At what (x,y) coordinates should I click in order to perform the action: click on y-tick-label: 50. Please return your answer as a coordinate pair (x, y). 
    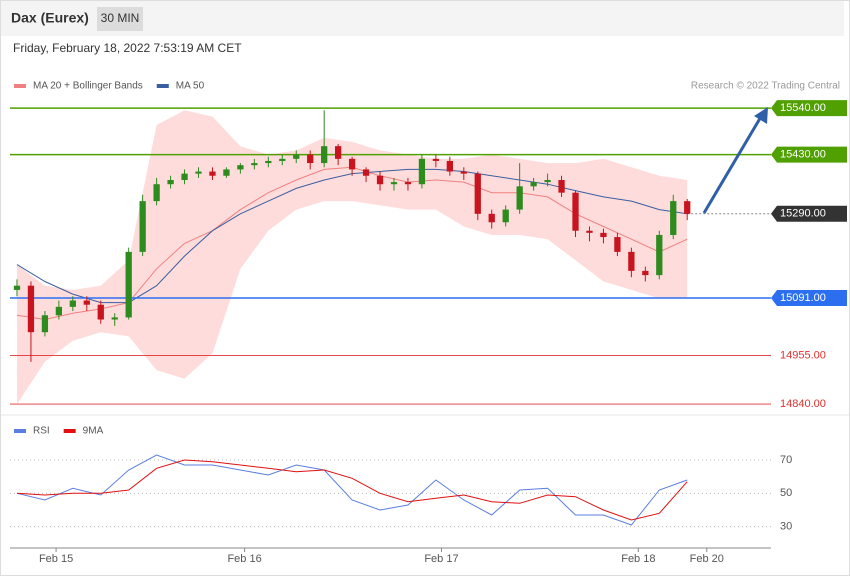
    Looking at the image, I should click on (786, 493).